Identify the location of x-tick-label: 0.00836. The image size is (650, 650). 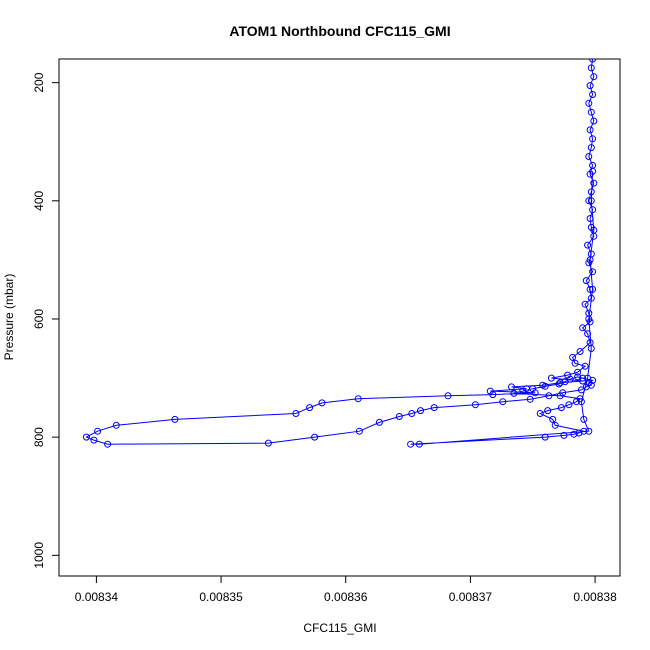
(346, 597).